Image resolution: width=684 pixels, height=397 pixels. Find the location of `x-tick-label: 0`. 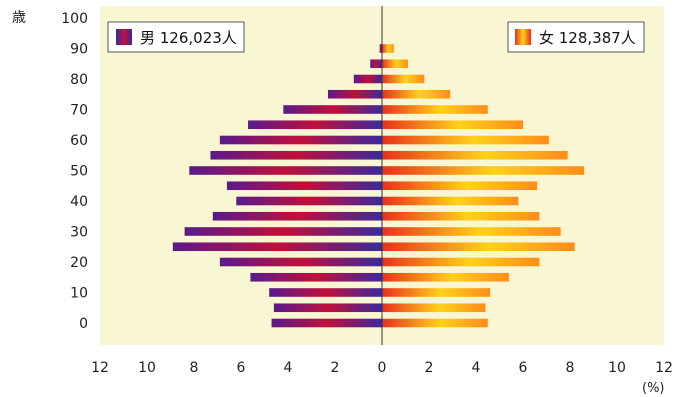

x-tick-label: 0 is located at coordinates (382, 368).